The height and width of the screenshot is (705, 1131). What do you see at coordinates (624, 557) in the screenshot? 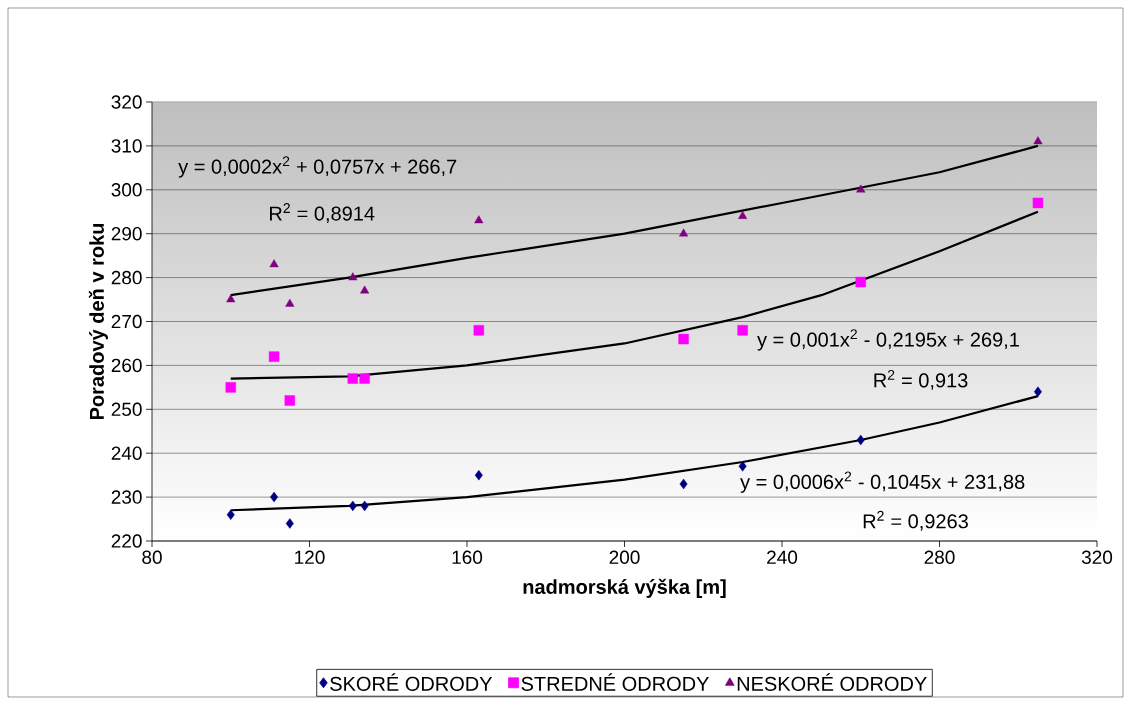
I see `x-tick-label: 200` at bounding box center [624, 557].